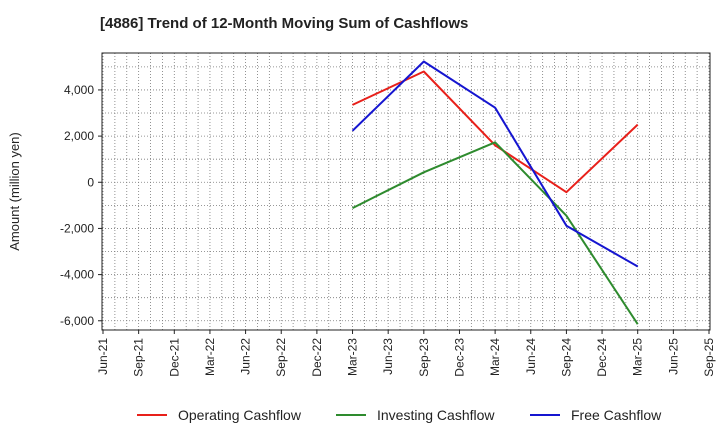 The width and height of the screenshot is (720, 440). I want to click on x-tick-label: Dec-23, so click(459, 357).